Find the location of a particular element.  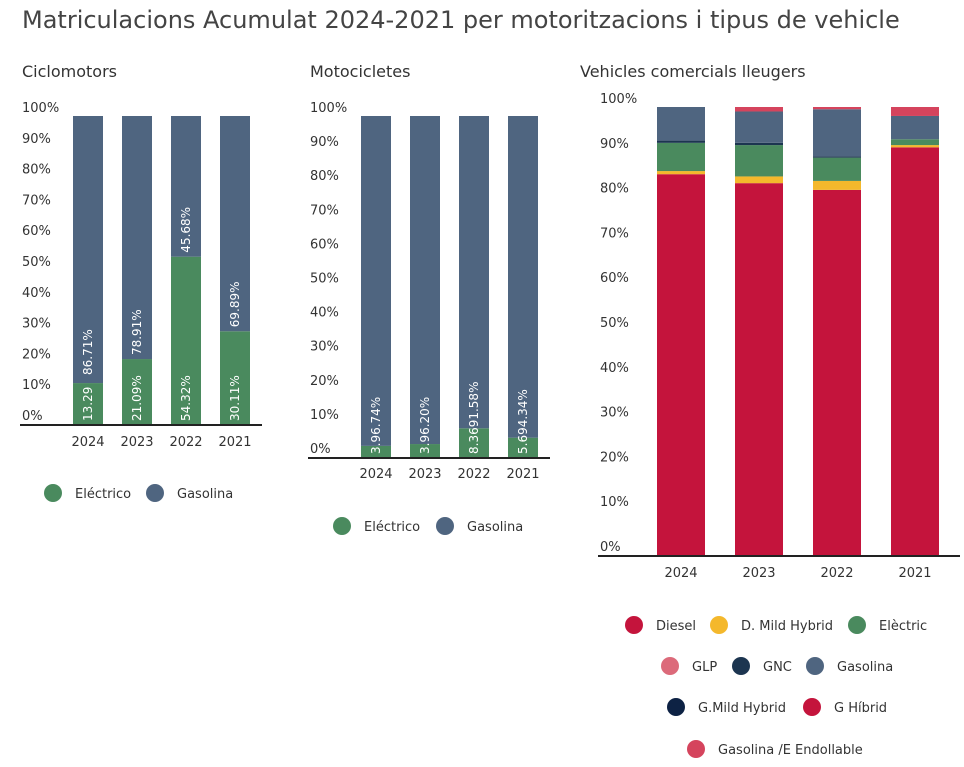

data-label: 69.89% is located at coordinates (235, 304).